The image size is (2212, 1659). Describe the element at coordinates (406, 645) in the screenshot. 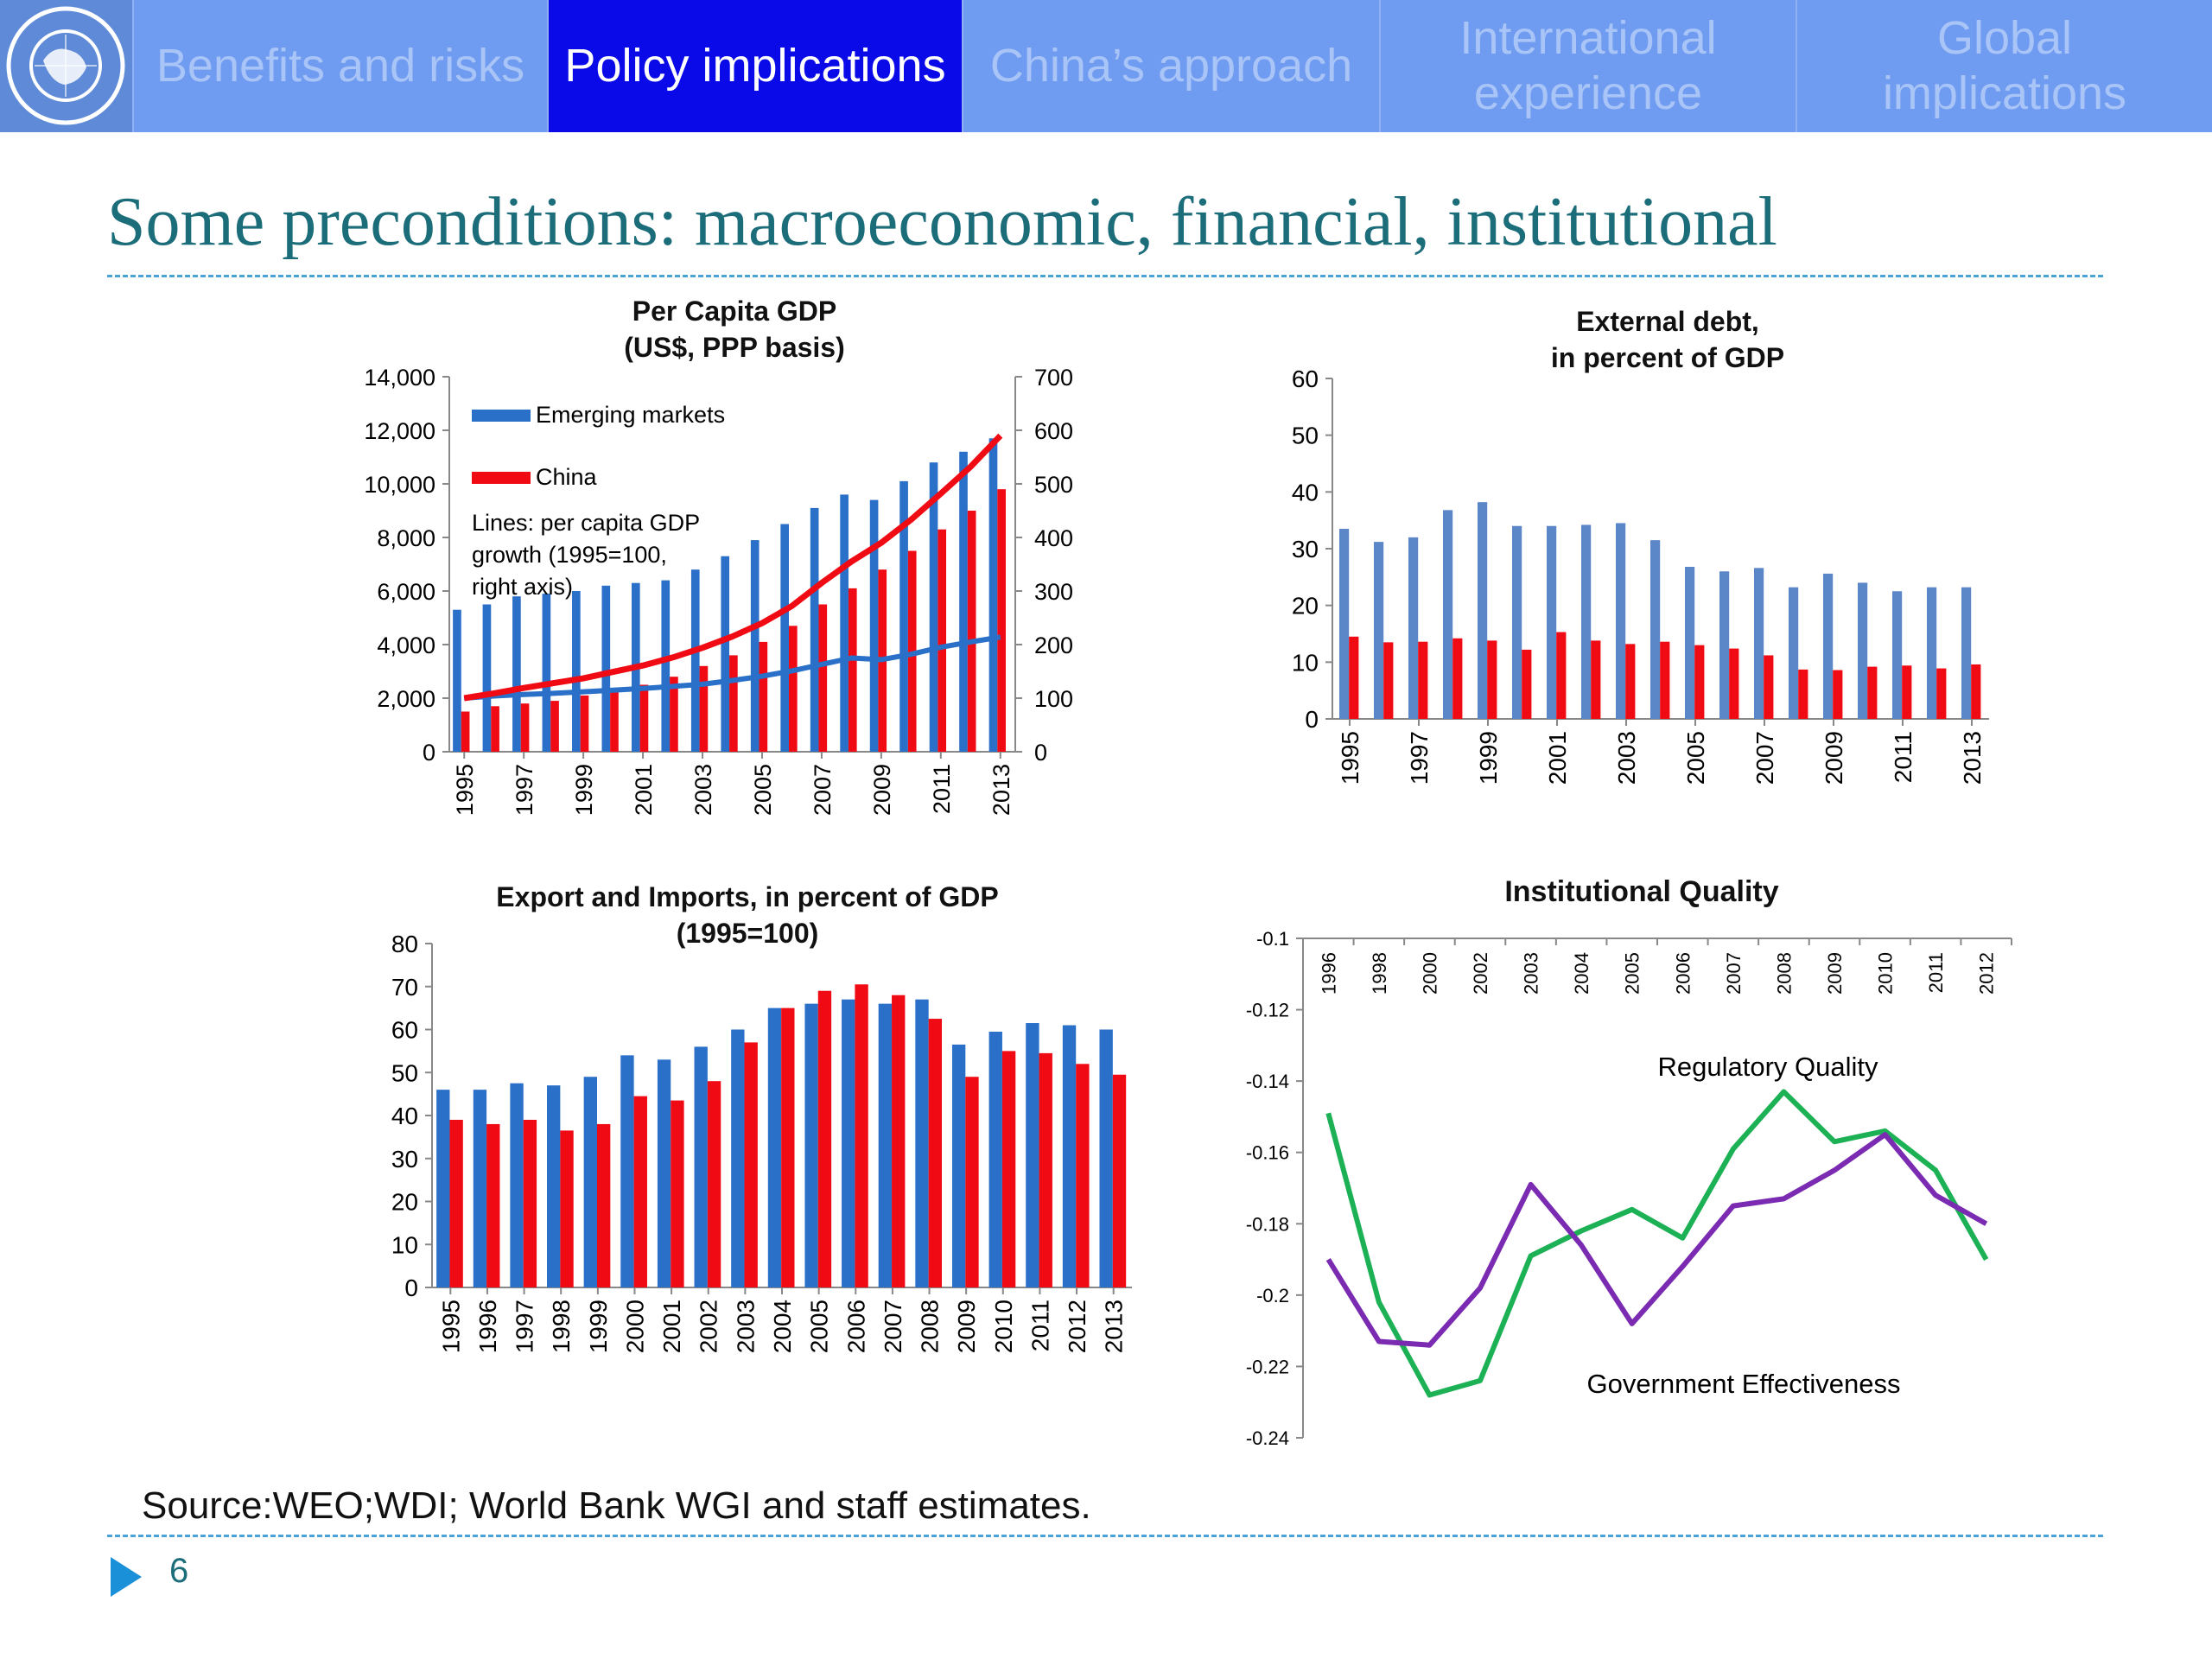

I see `y-tick-label: 4,000` at that location.